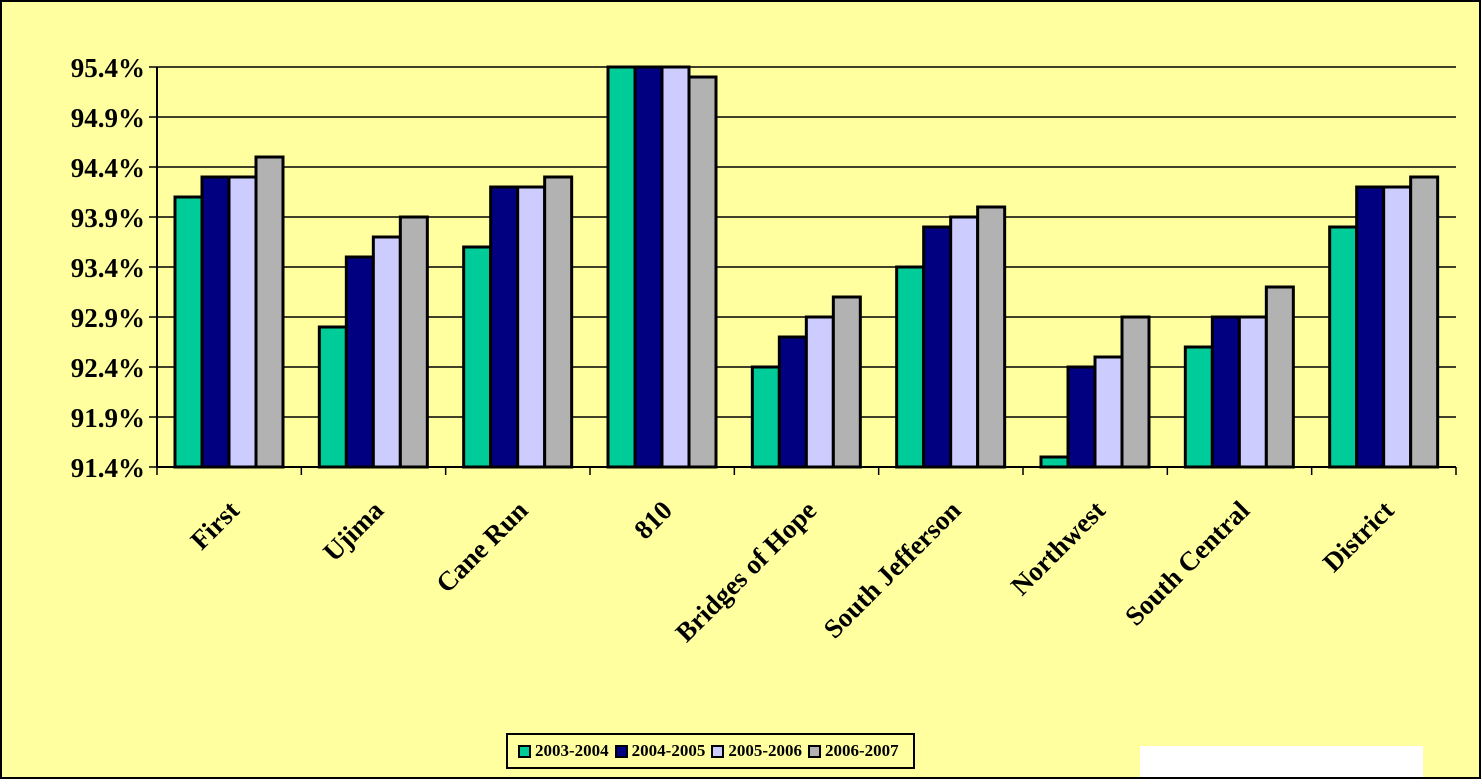 The image size is (1482, 784). I want to click on y-tick-label: 92.4%, so click(108, 368).